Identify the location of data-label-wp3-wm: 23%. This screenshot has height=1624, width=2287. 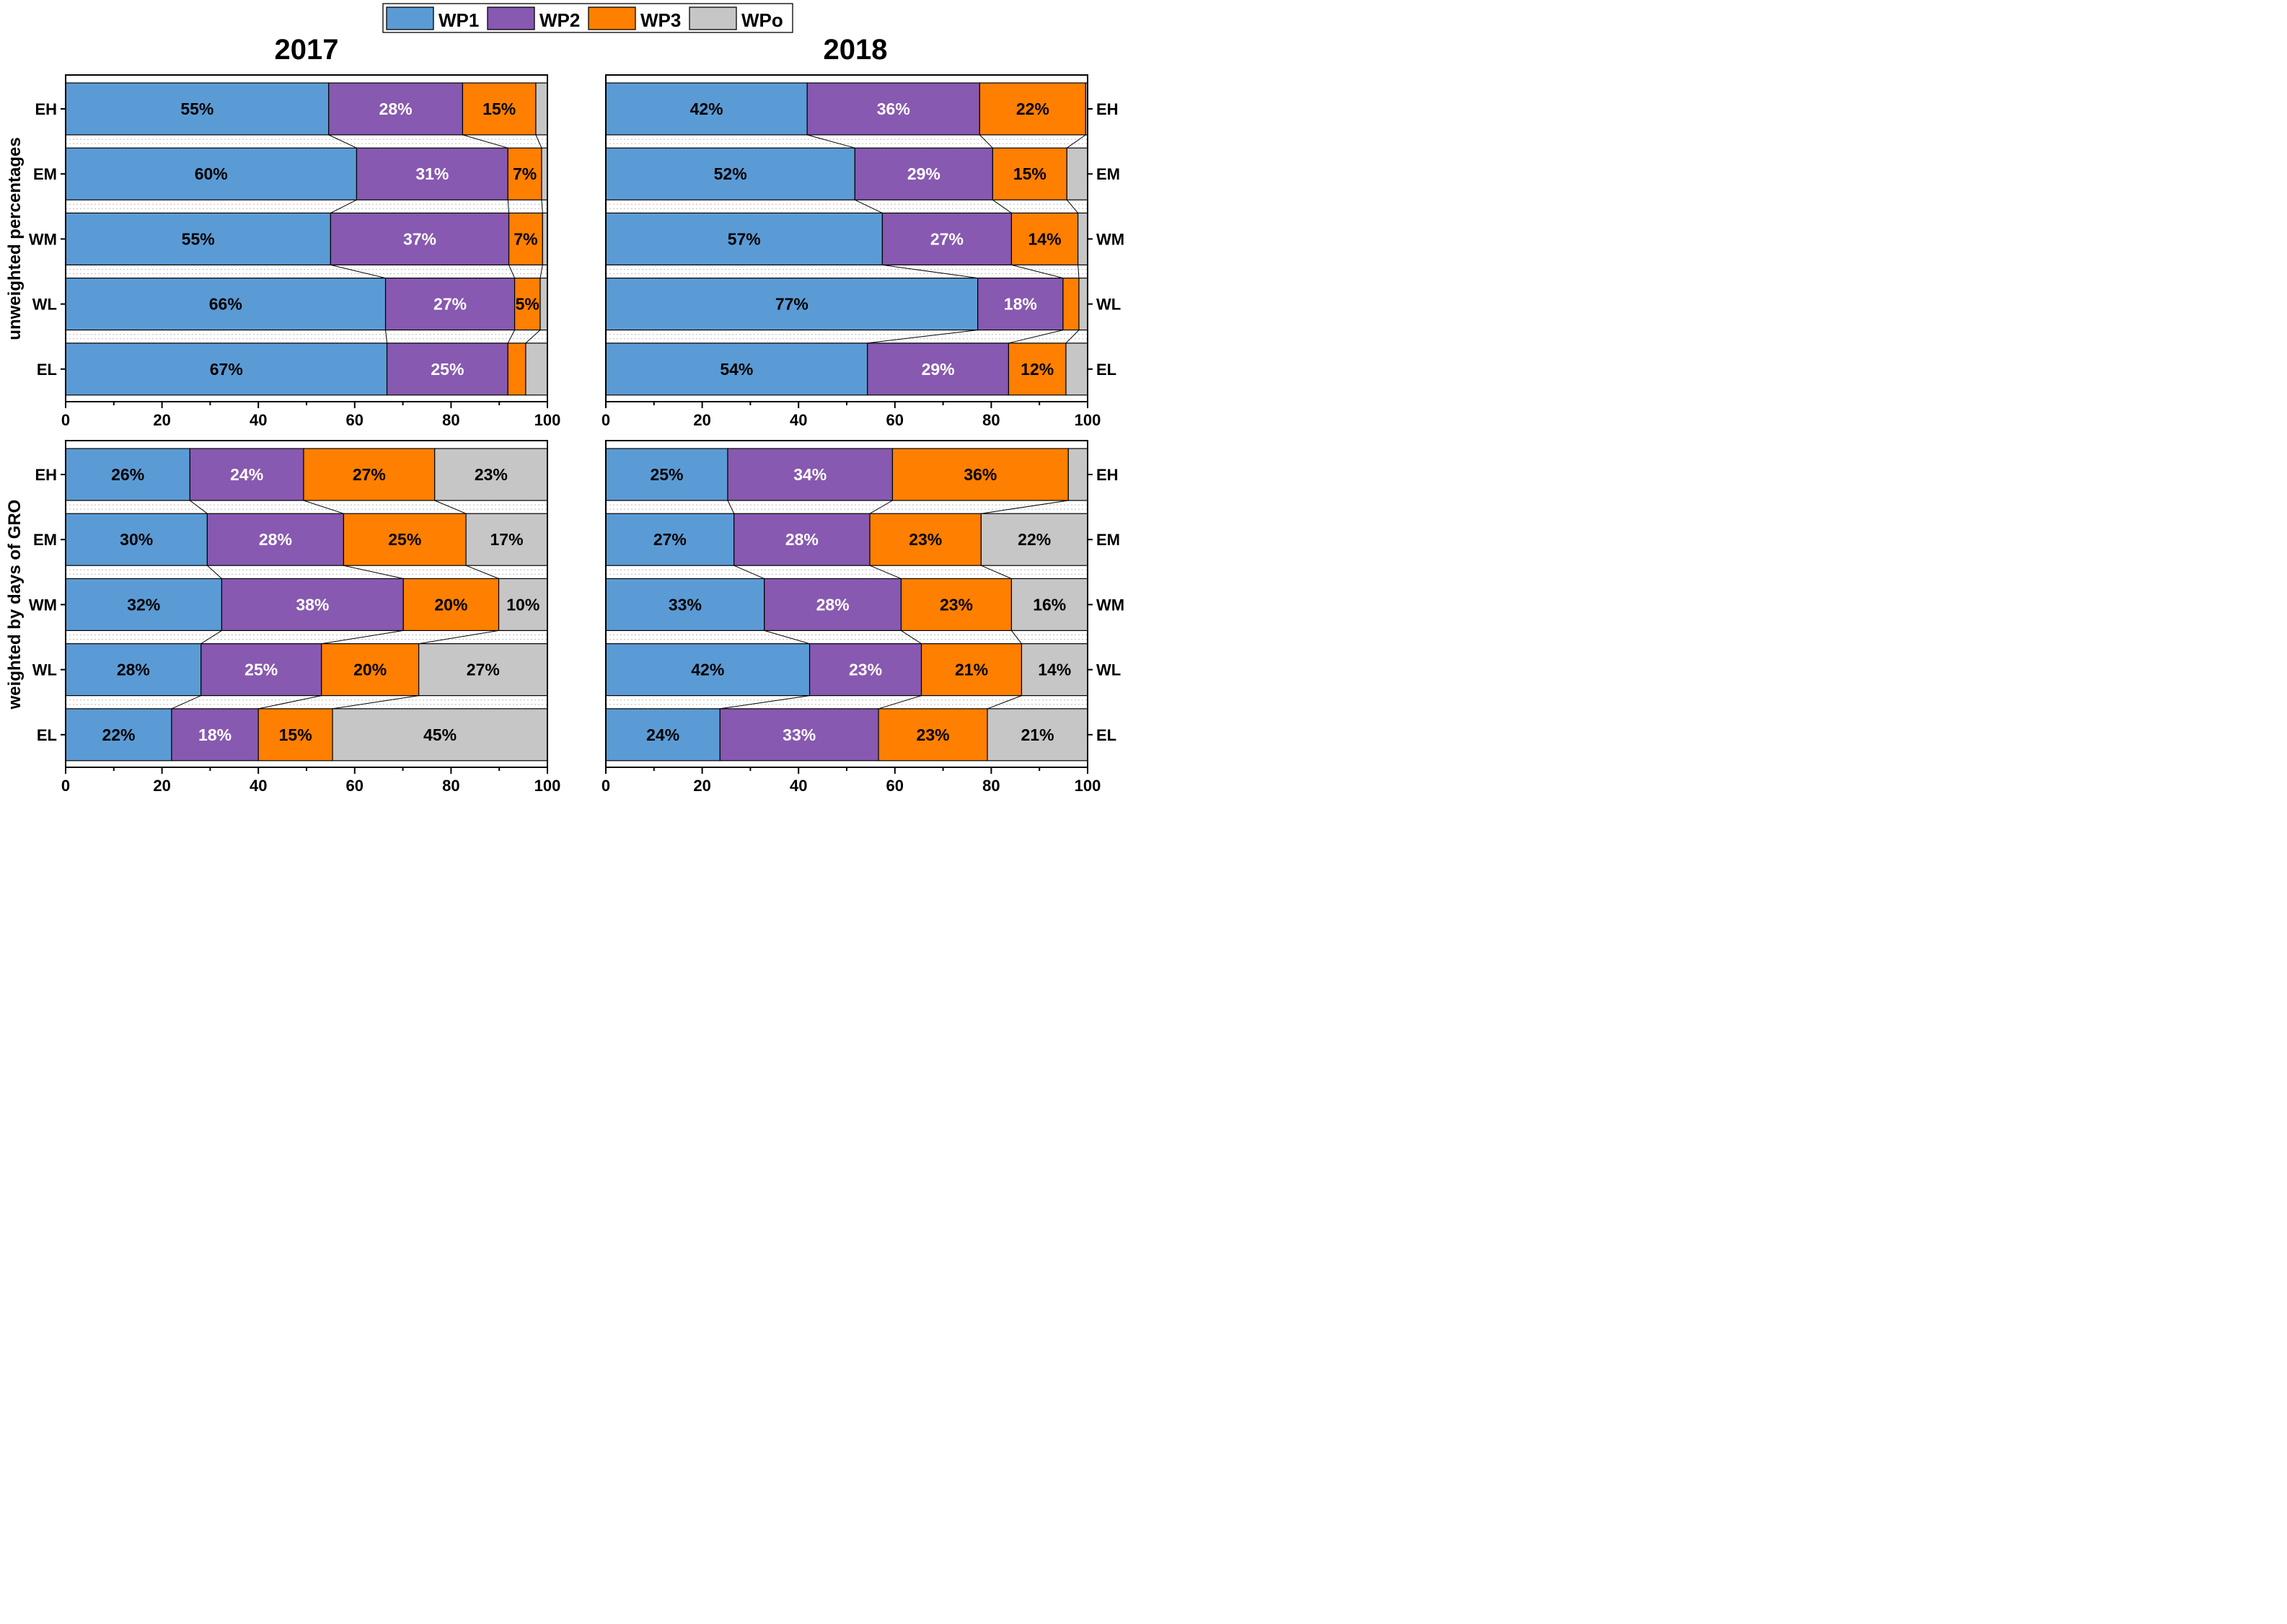
(956, 604).